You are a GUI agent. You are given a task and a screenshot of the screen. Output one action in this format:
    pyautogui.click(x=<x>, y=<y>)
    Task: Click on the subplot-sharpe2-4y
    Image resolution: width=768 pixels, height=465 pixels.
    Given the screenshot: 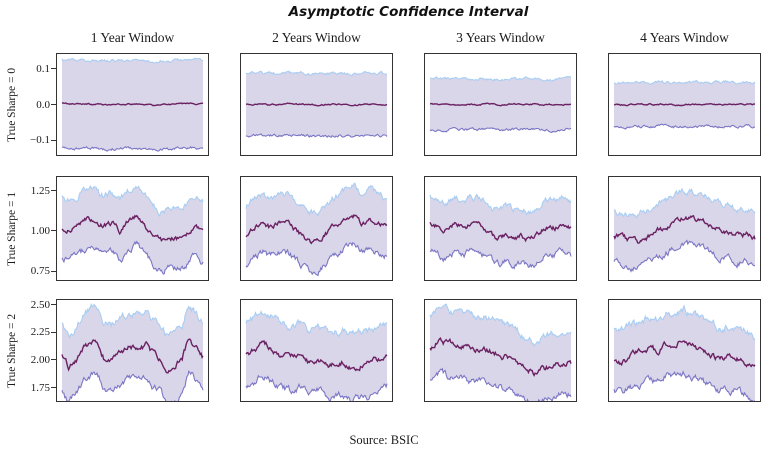 What is the action you would take?
    pyautogui.click(x=684, y=350)
    